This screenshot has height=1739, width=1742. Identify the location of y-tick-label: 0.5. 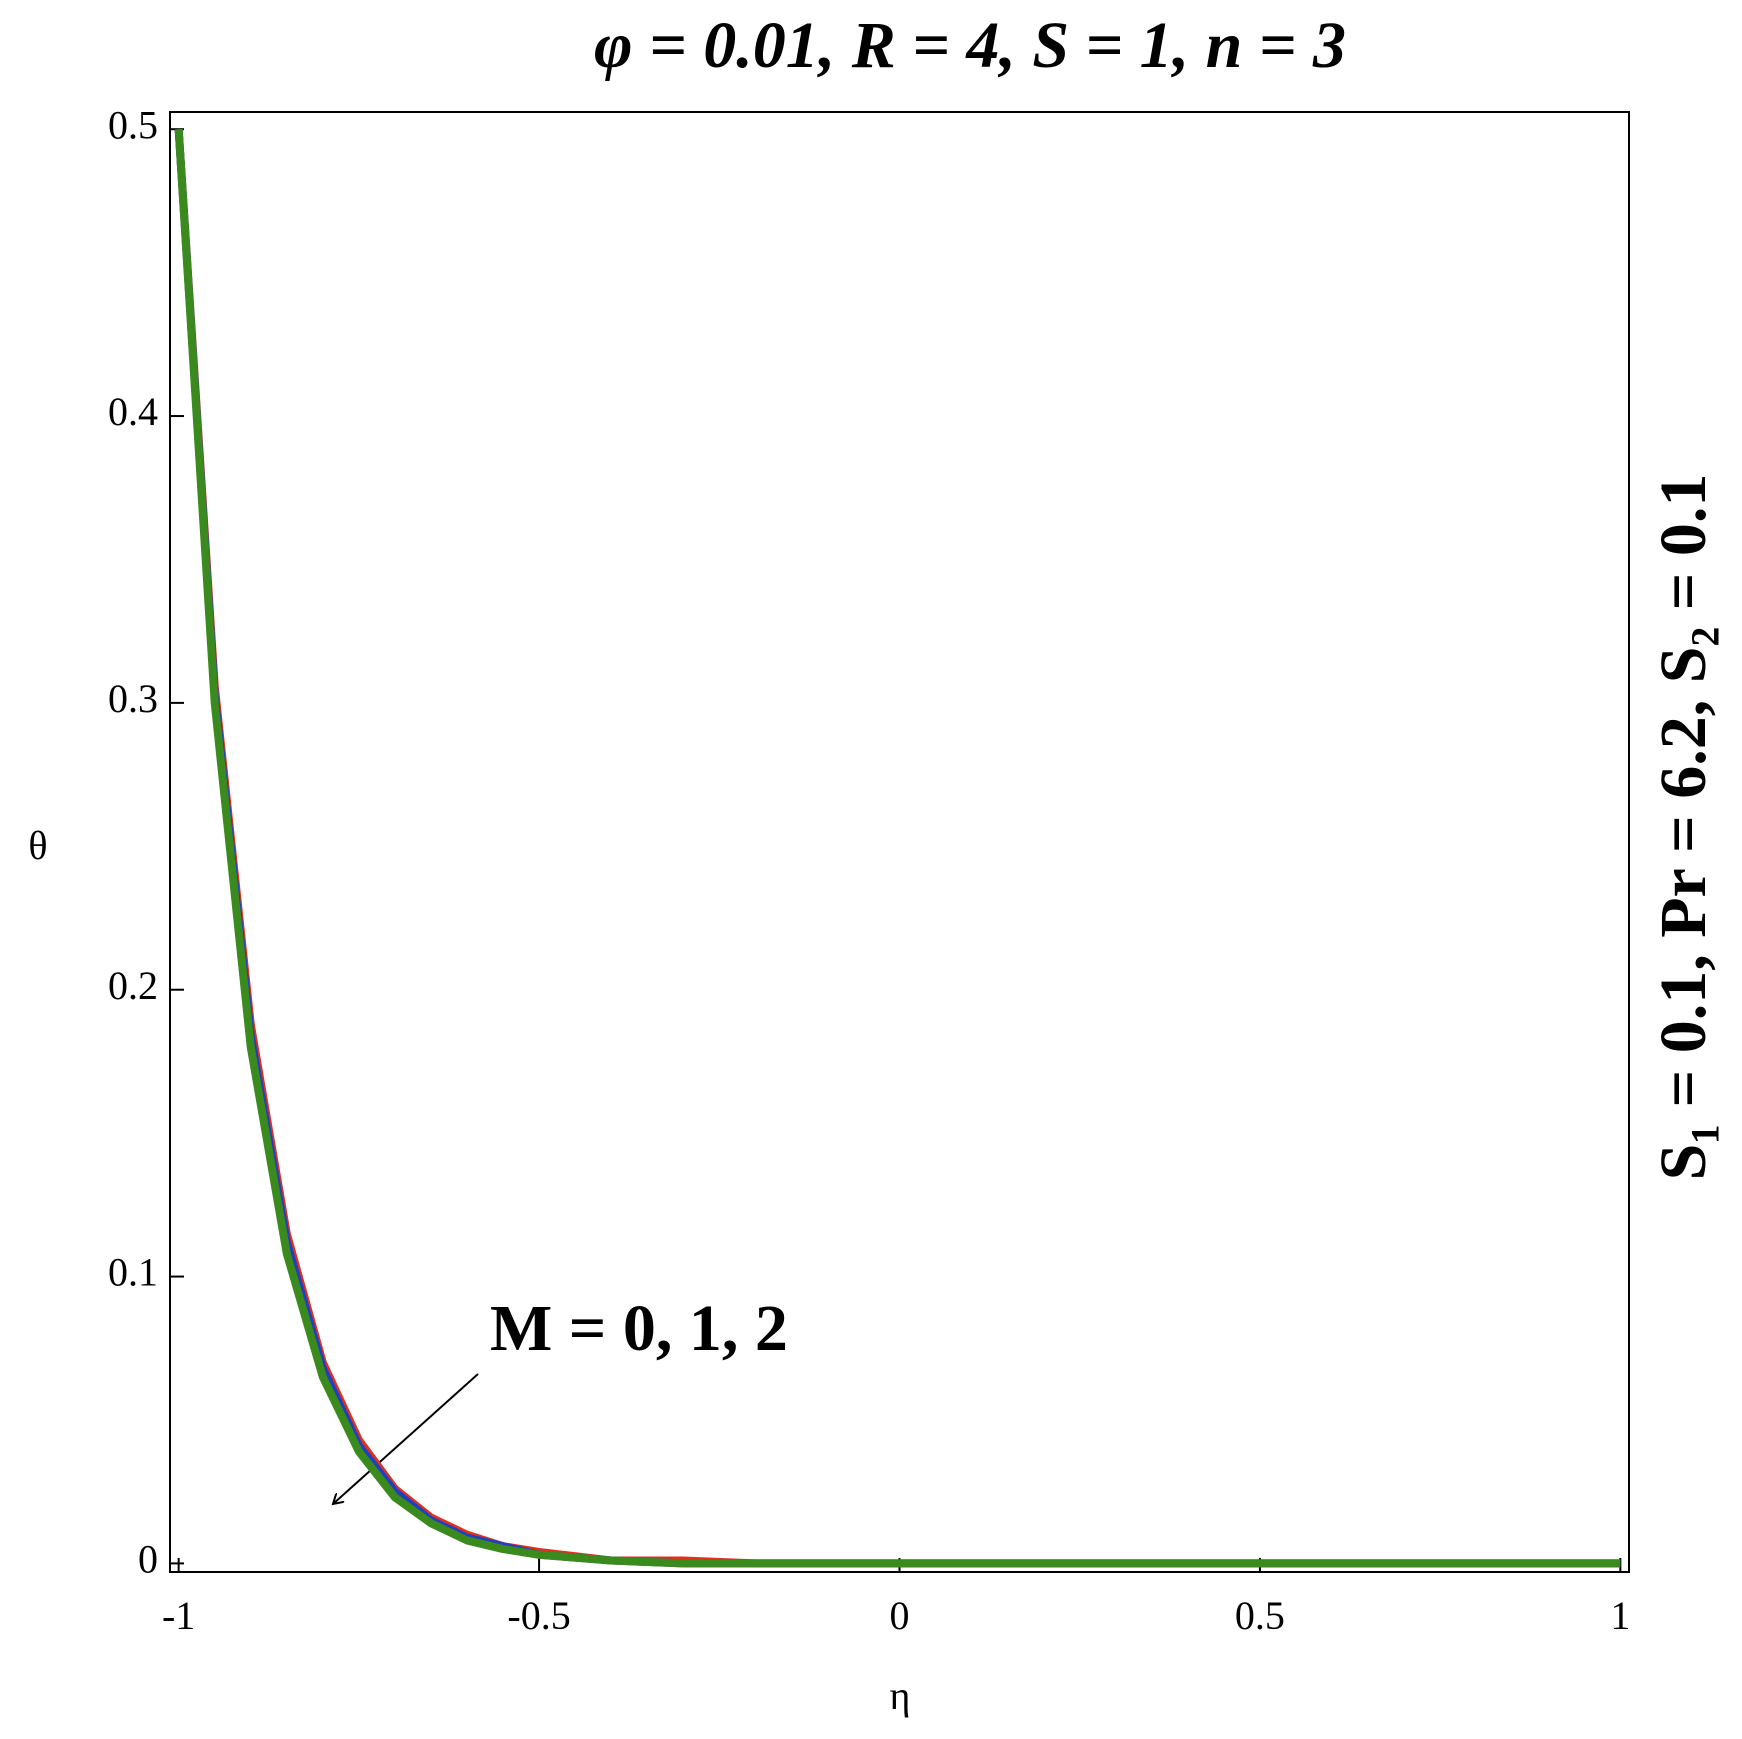
(133, 124).